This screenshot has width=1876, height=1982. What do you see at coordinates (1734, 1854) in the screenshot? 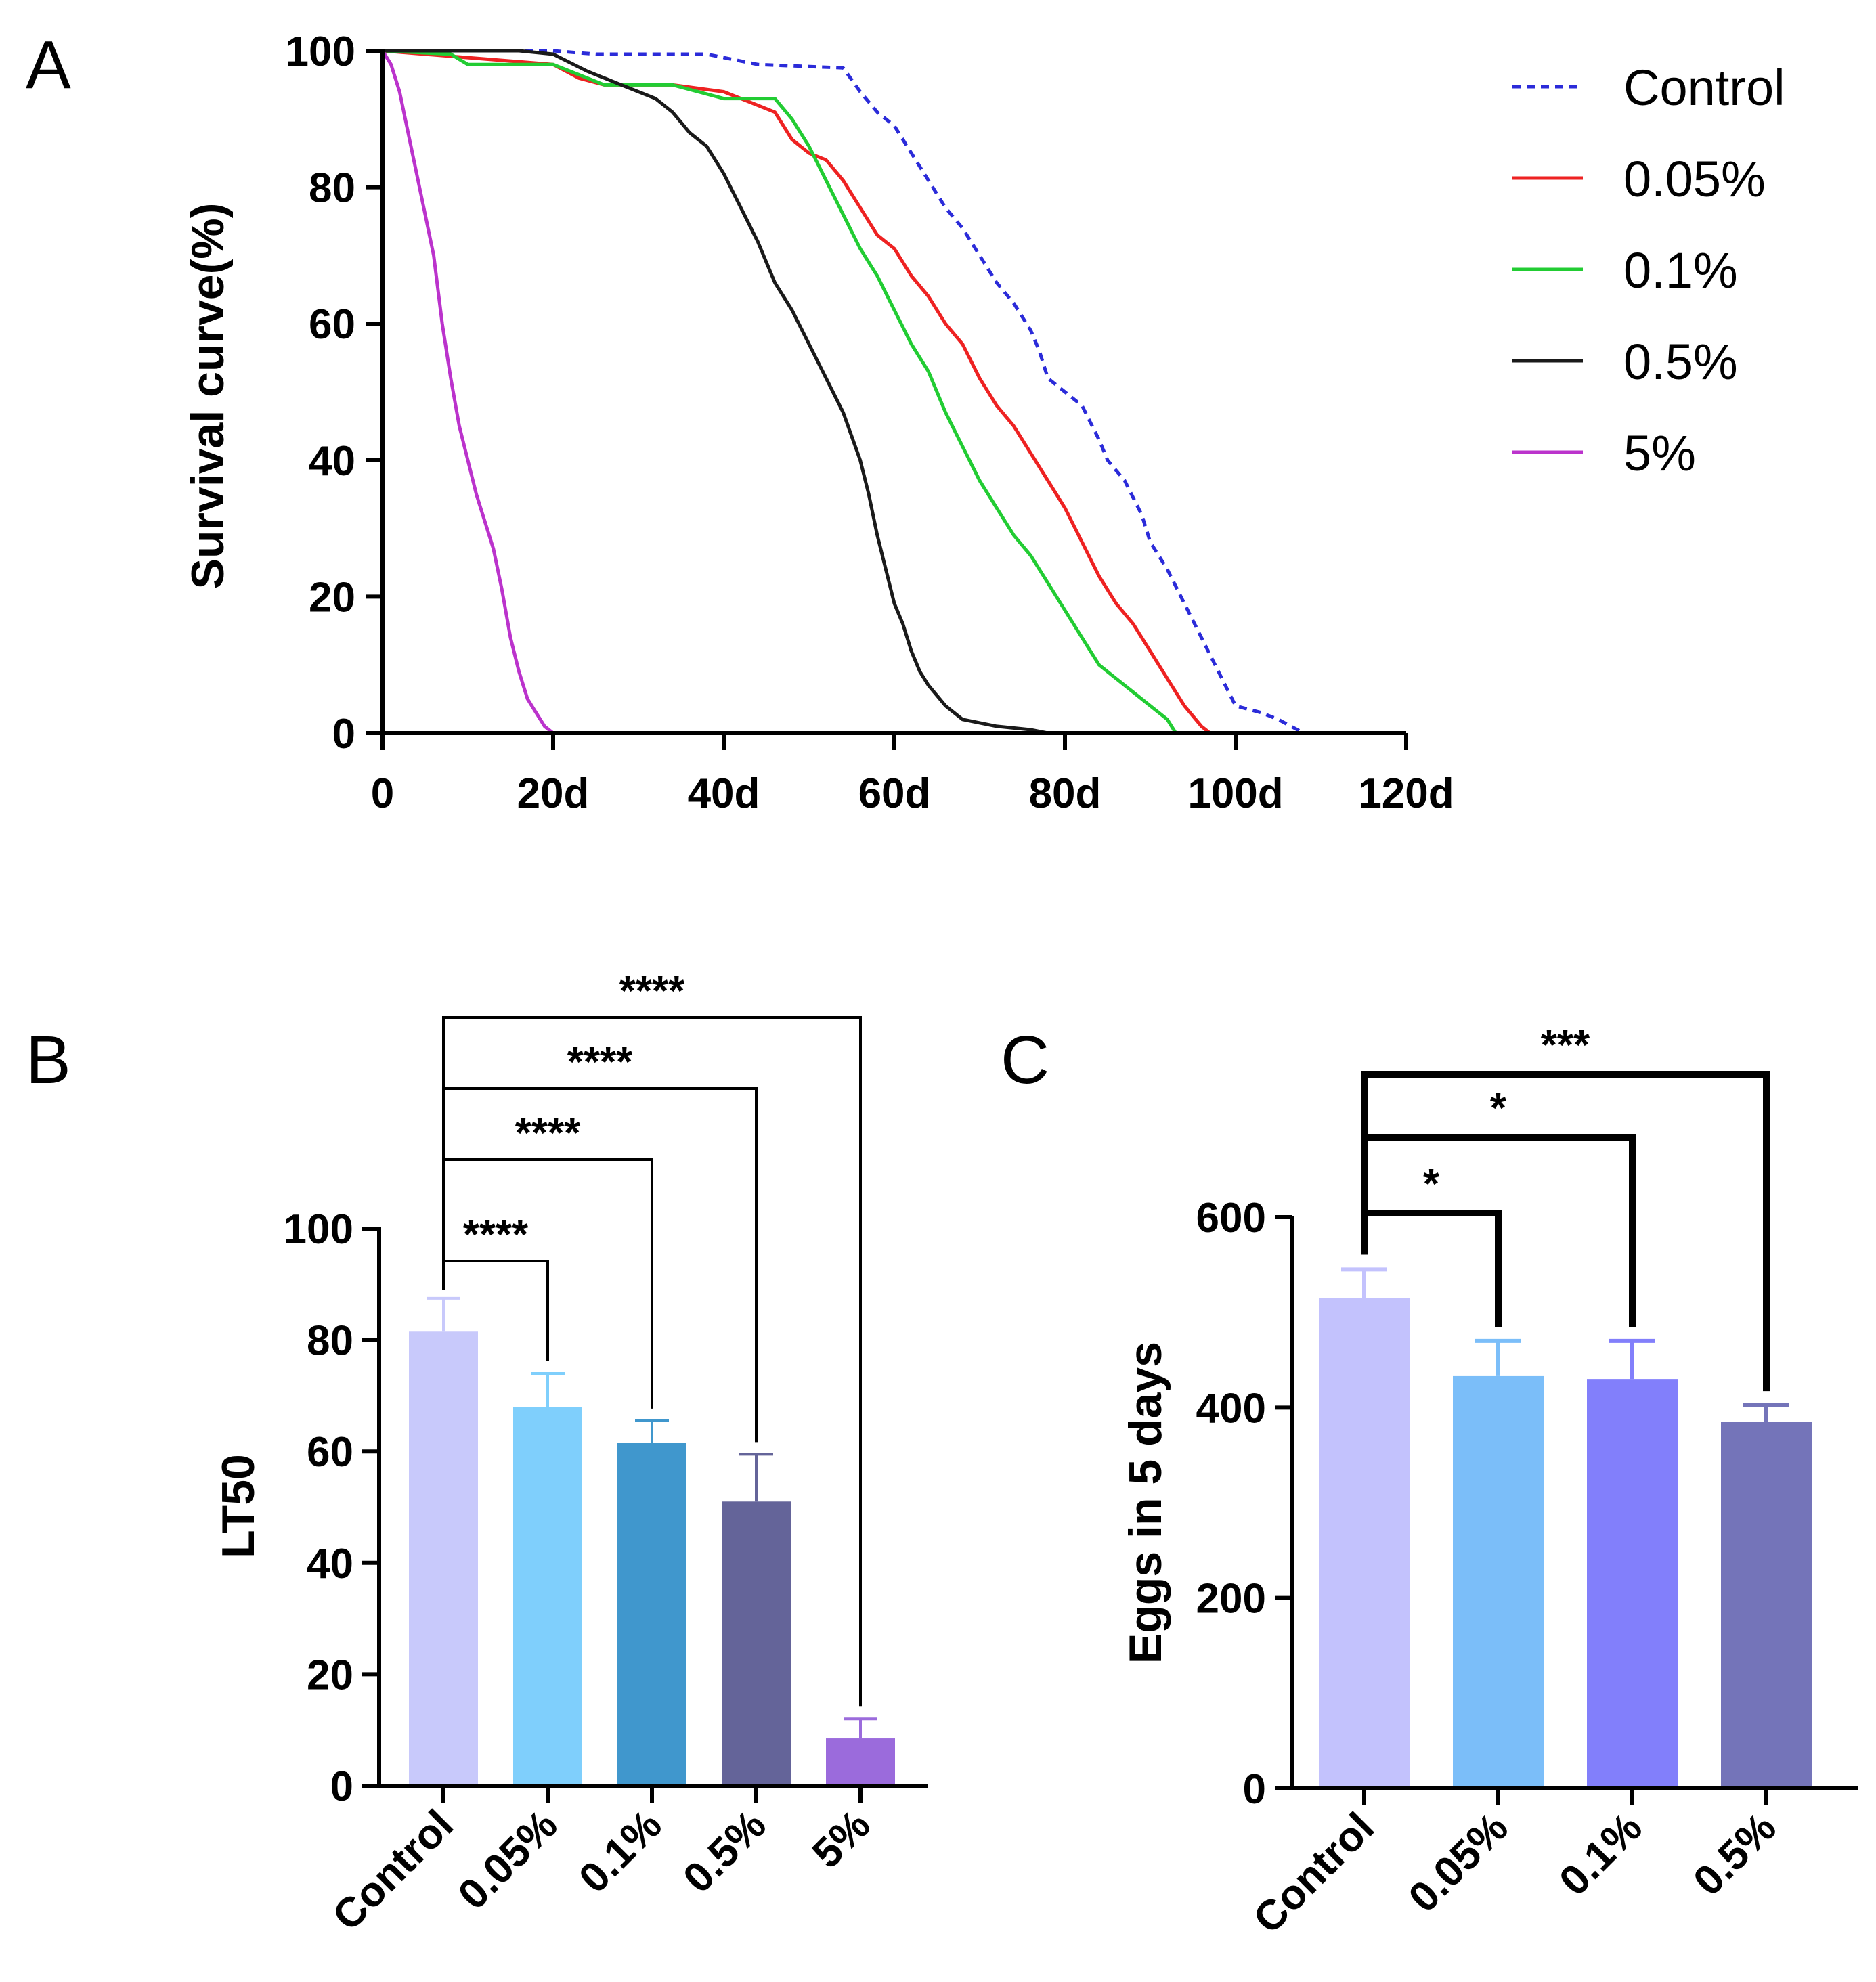
I see `eggs-x-tick-label: 0.5%` at bounding box center [1734, 1854].